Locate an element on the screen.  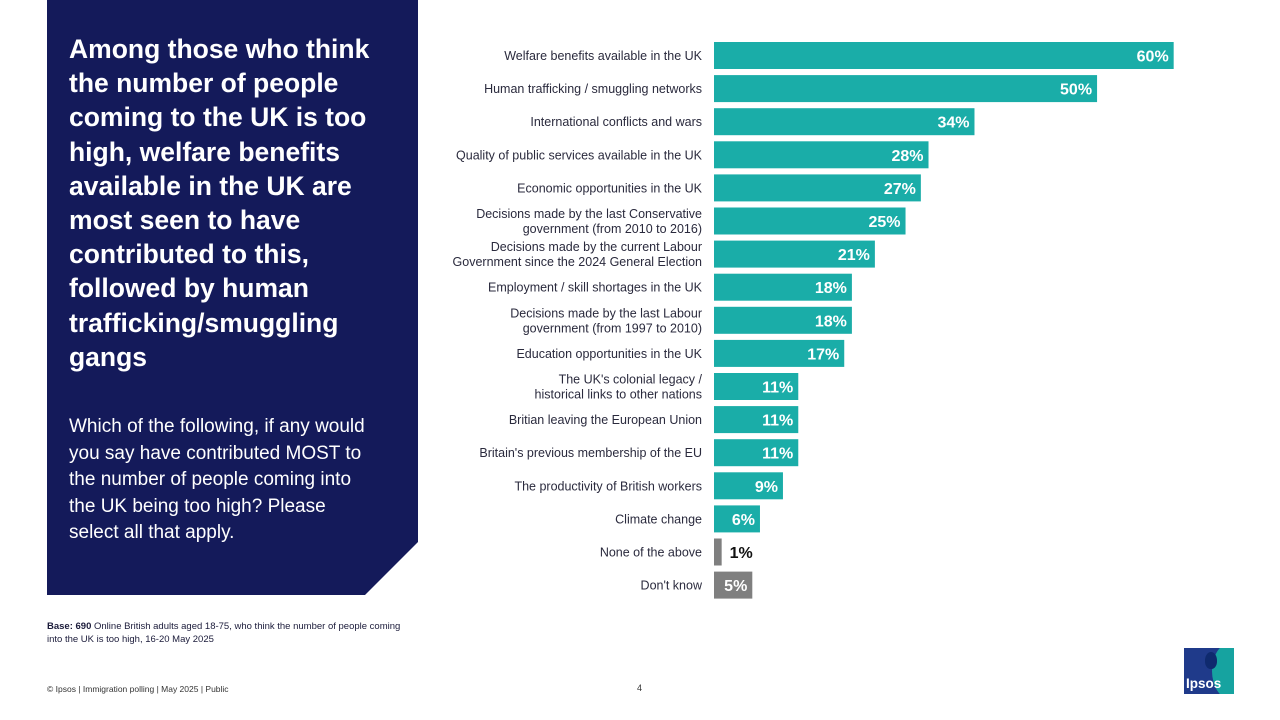
value-label-12: 11% is located at coordinates (777, 454).